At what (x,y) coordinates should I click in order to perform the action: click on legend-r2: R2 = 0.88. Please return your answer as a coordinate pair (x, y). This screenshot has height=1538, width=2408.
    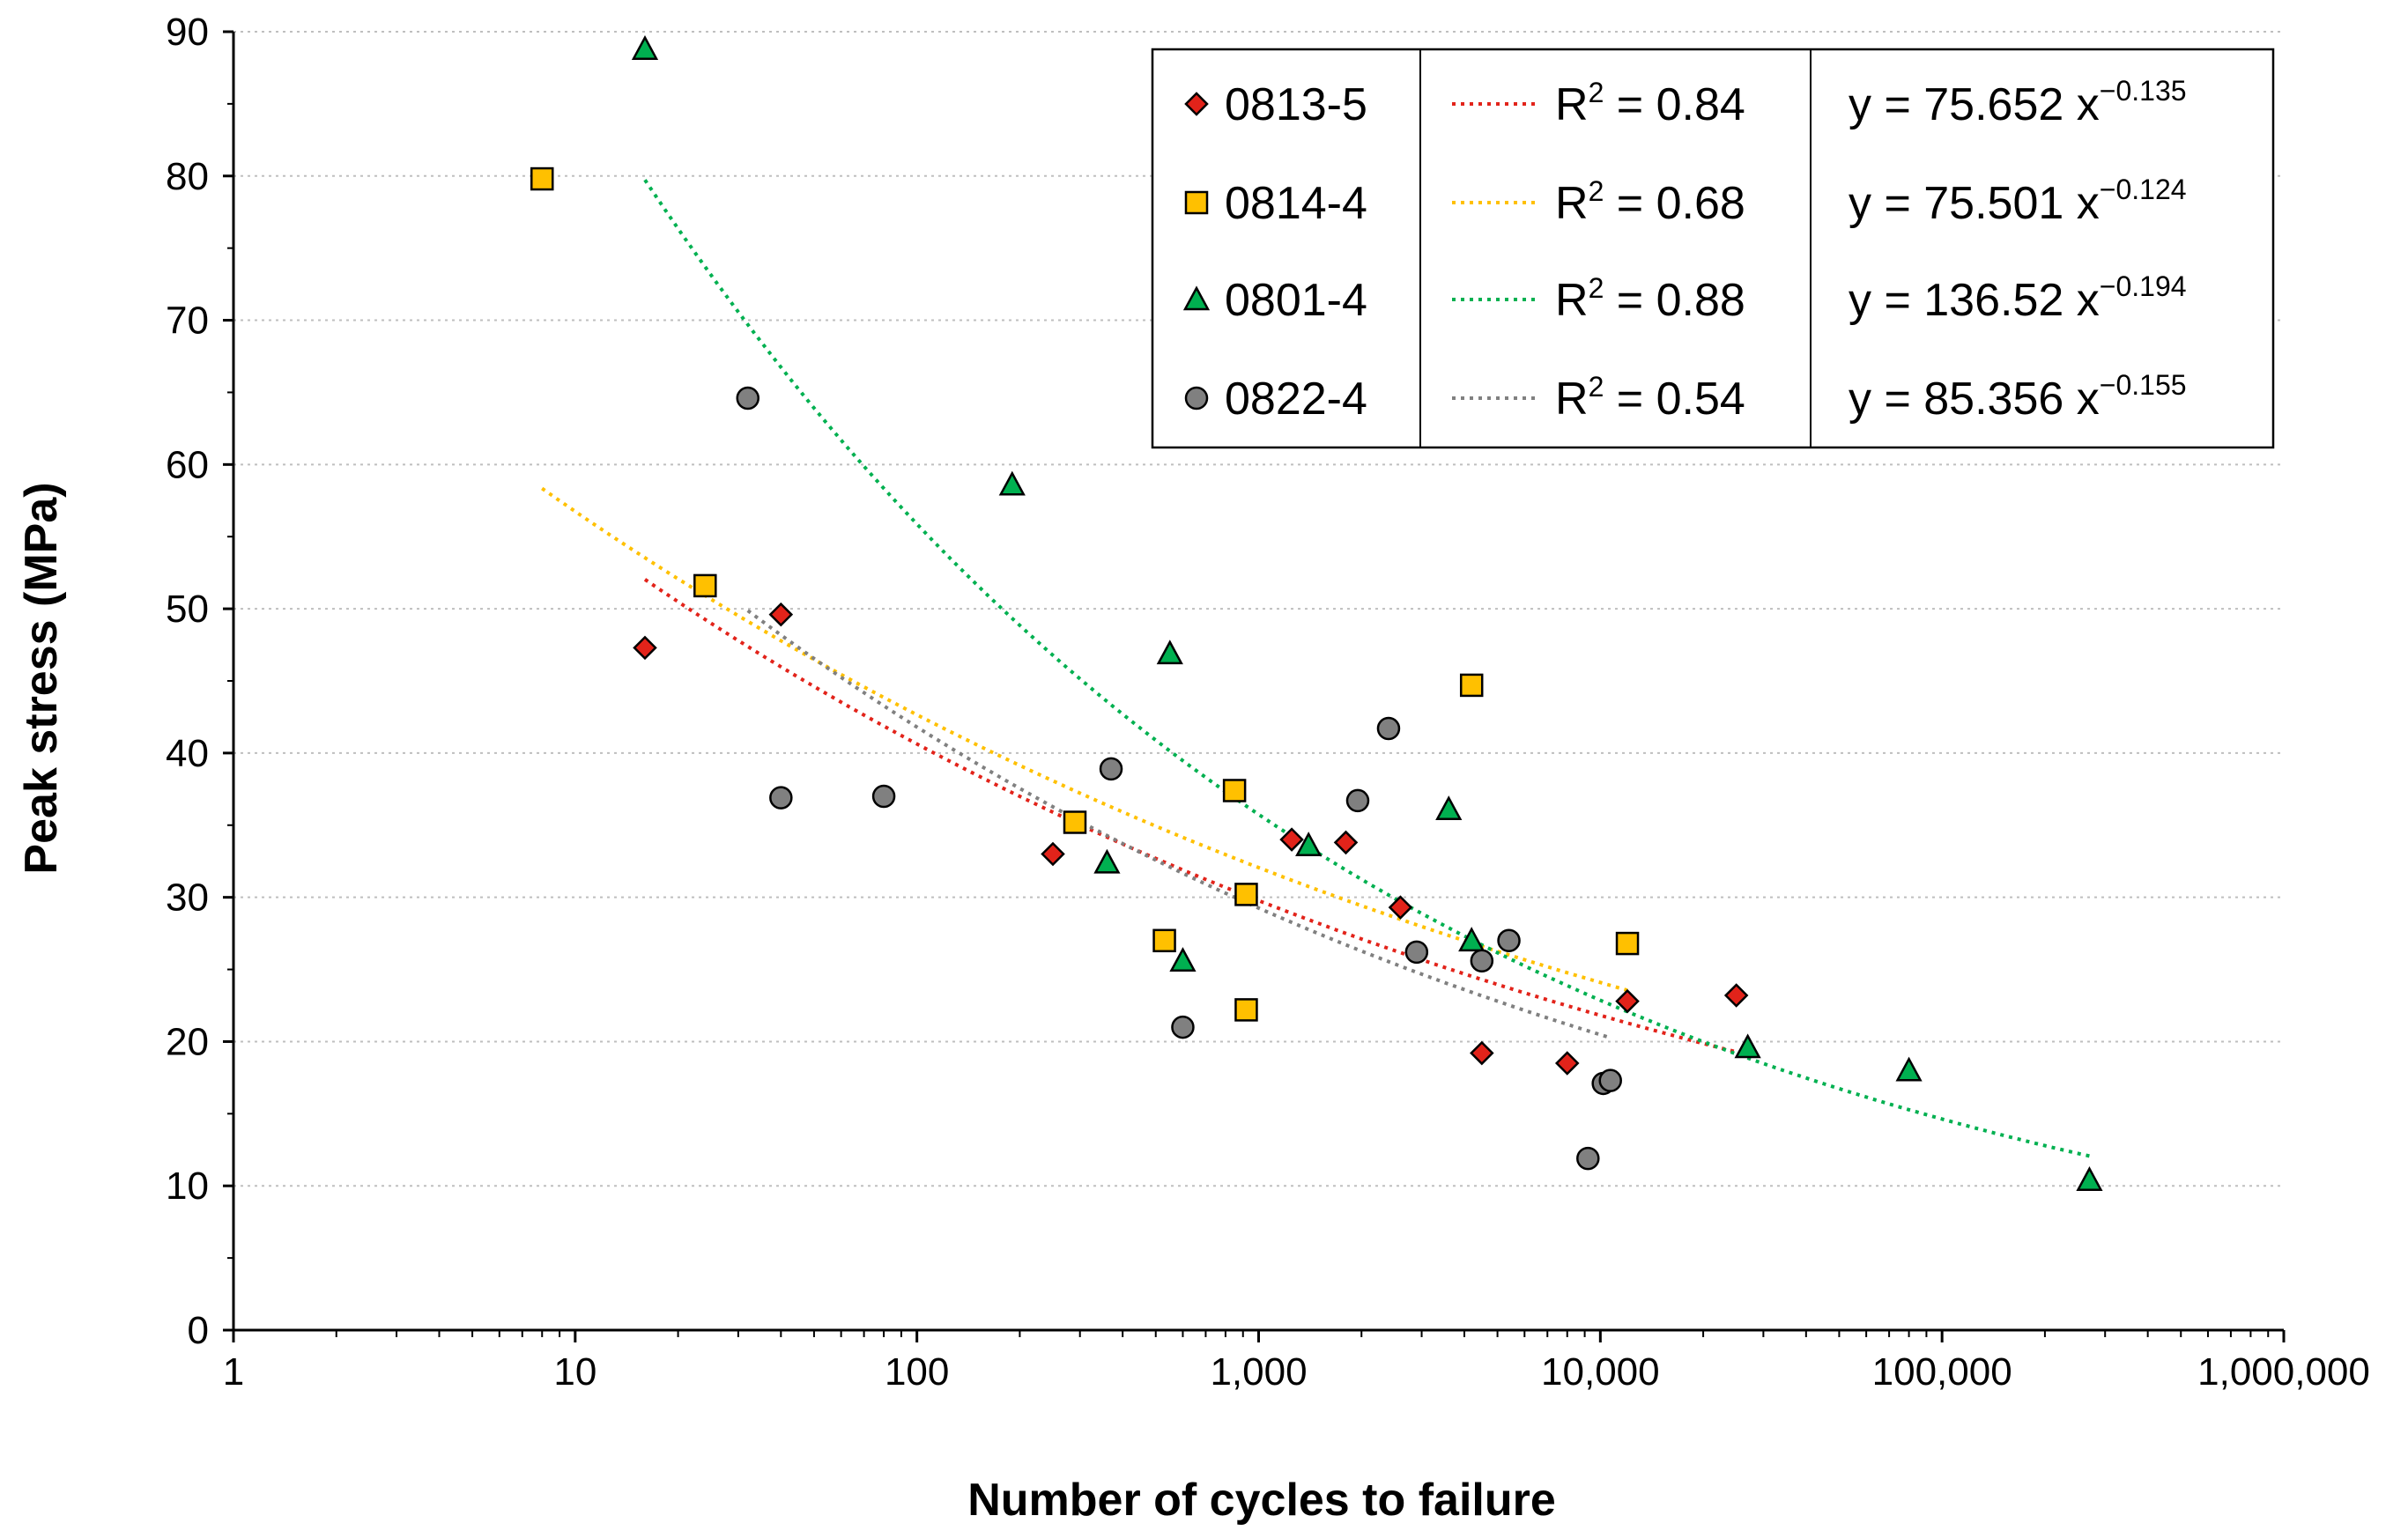
    Looking at the image, I should click on (1650, 299).